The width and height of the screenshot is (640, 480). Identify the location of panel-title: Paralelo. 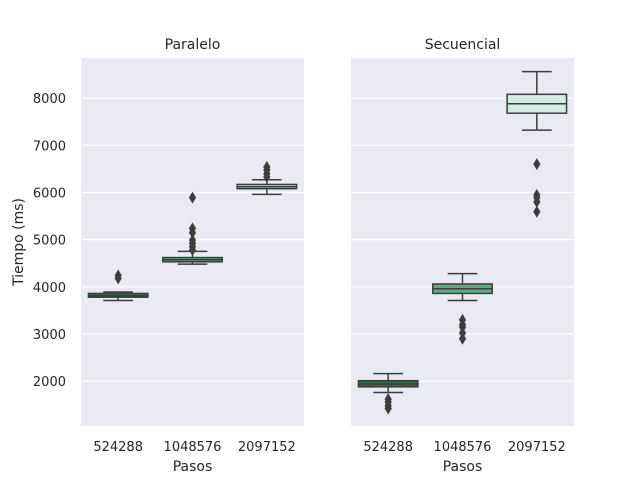
(193, 45).